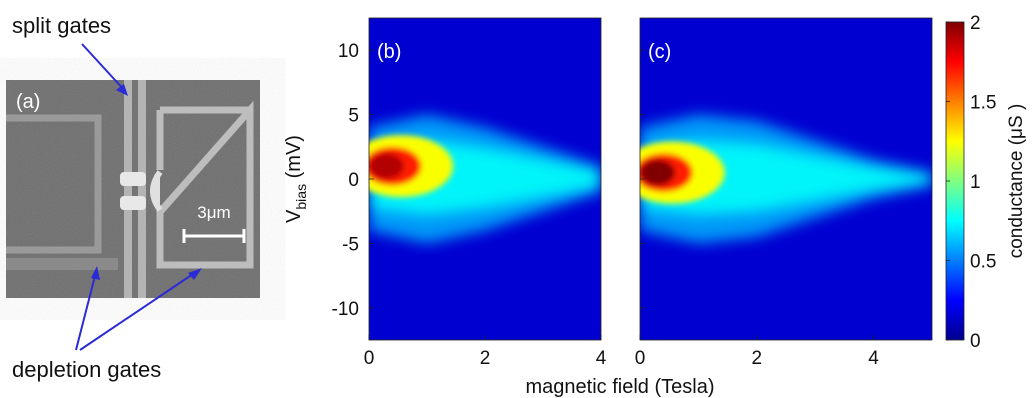  What do you see at coordinates (128, 189) in the screenshot?
I see `split-gate-bar-left` at bounding box center [128, 189].